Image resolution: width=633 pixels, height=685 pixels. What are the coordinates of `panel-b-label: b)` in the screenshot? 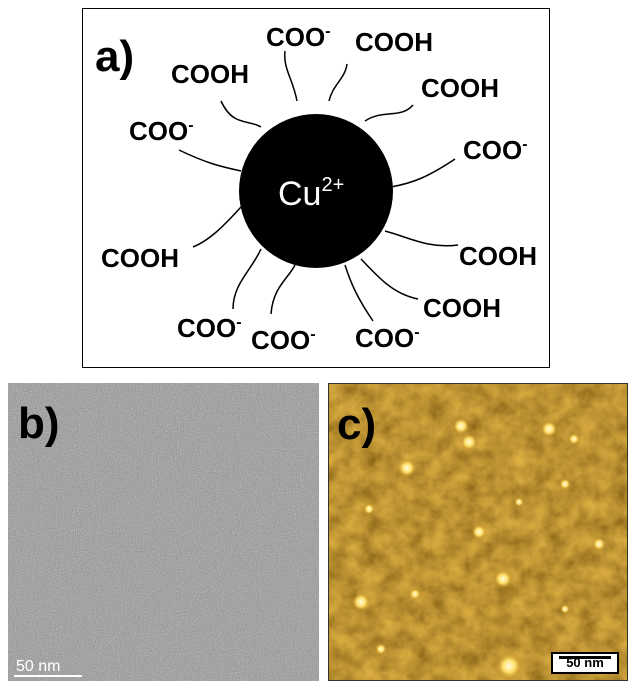 It's located at (39, 423).